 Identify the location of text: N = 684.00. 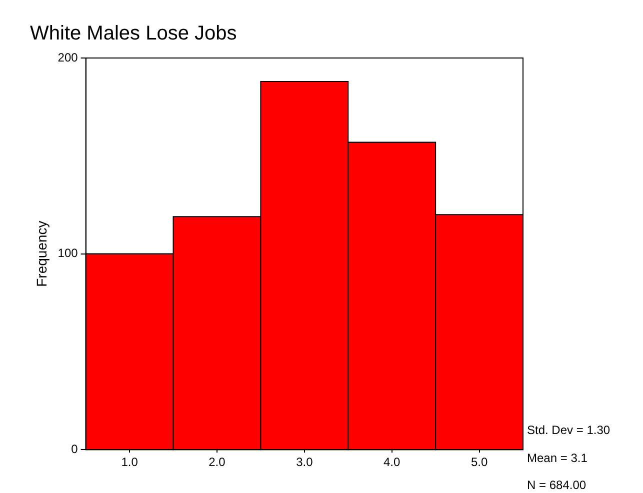
(557, 485).